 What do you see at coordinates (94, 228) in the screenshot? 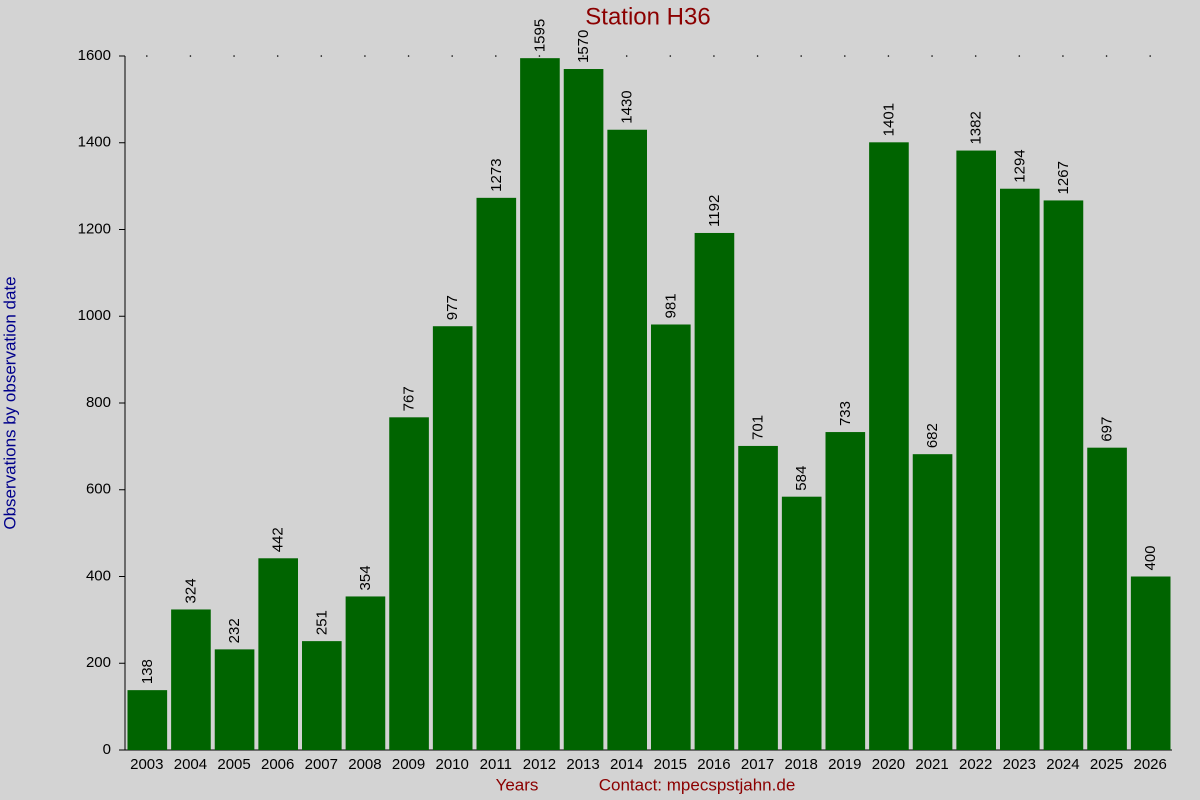
I see `y-tick-label: 1200` at bounding box center [94, 228].